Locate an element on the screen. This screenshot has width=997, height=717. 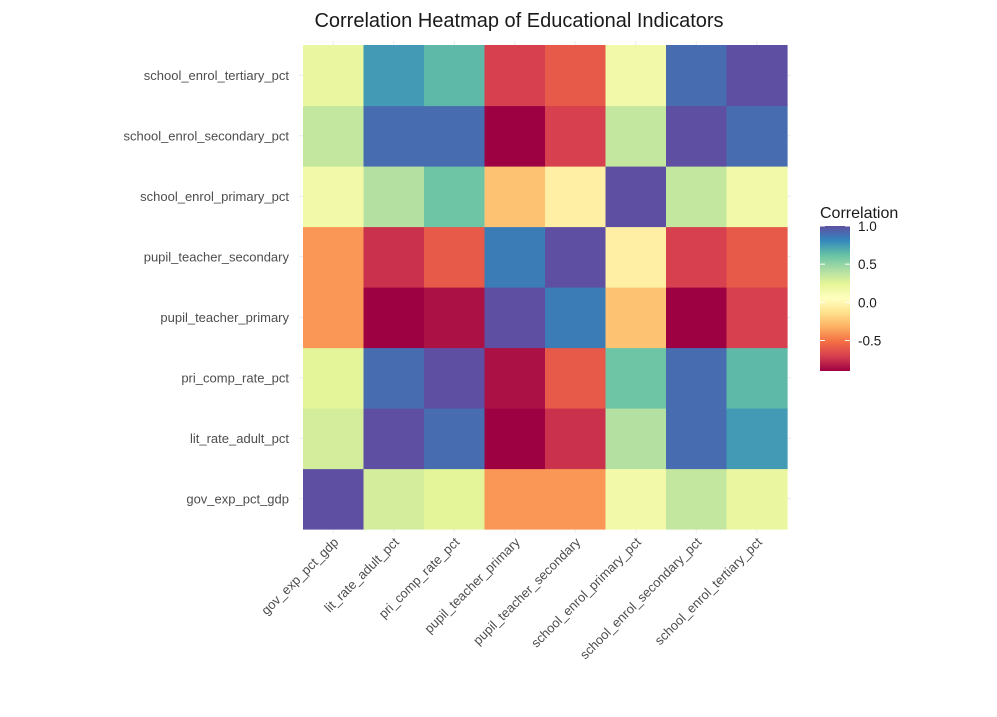
heatmap-cell-pupil-teacher-primary-lit-rate-adult-pct is located at coordinates (515, 439).